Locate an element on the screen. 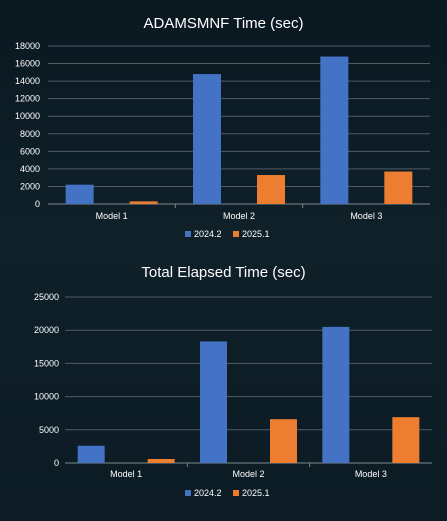 This screenshot has width=447, height=521. y-tick-label: 18000 is located at coordinates (27, 46).